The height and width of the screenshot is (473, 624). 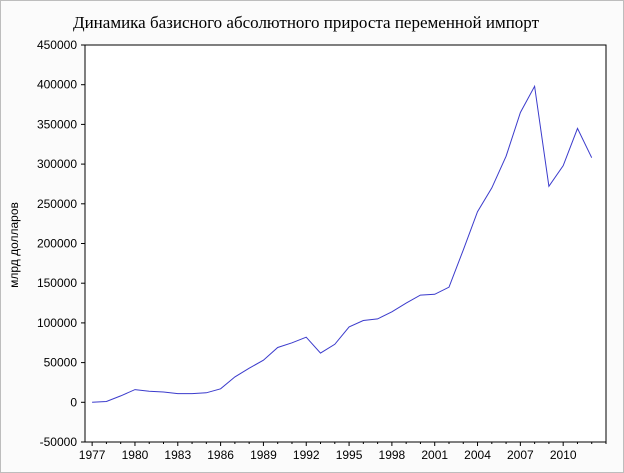 I want to click on y-tick-label: 50000, so click(x=61, y=363).